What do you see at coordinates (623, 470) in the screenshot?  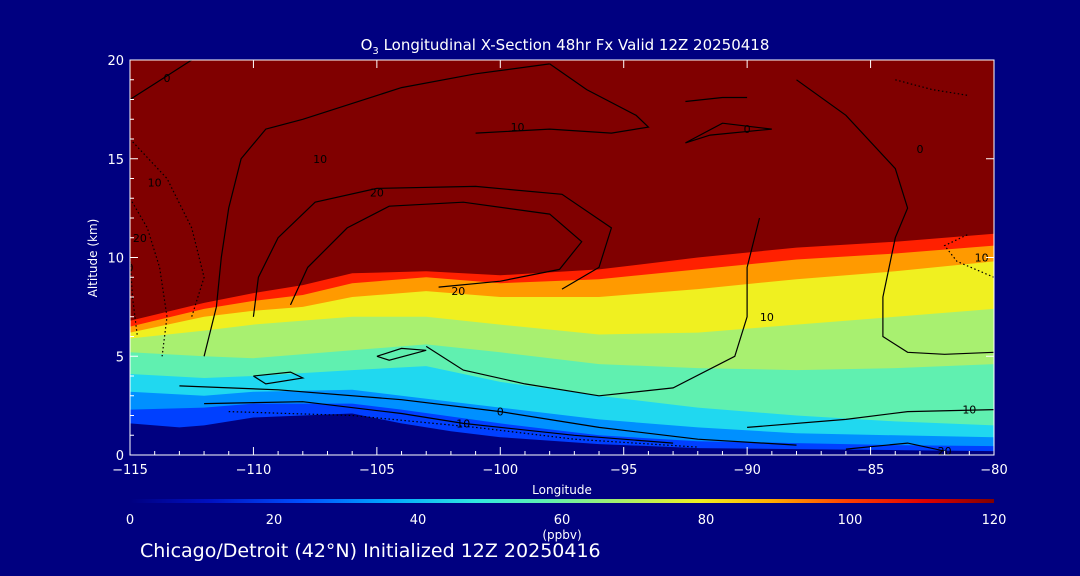 I see `x-tick-label: −95` at bounding box center [623, 470].